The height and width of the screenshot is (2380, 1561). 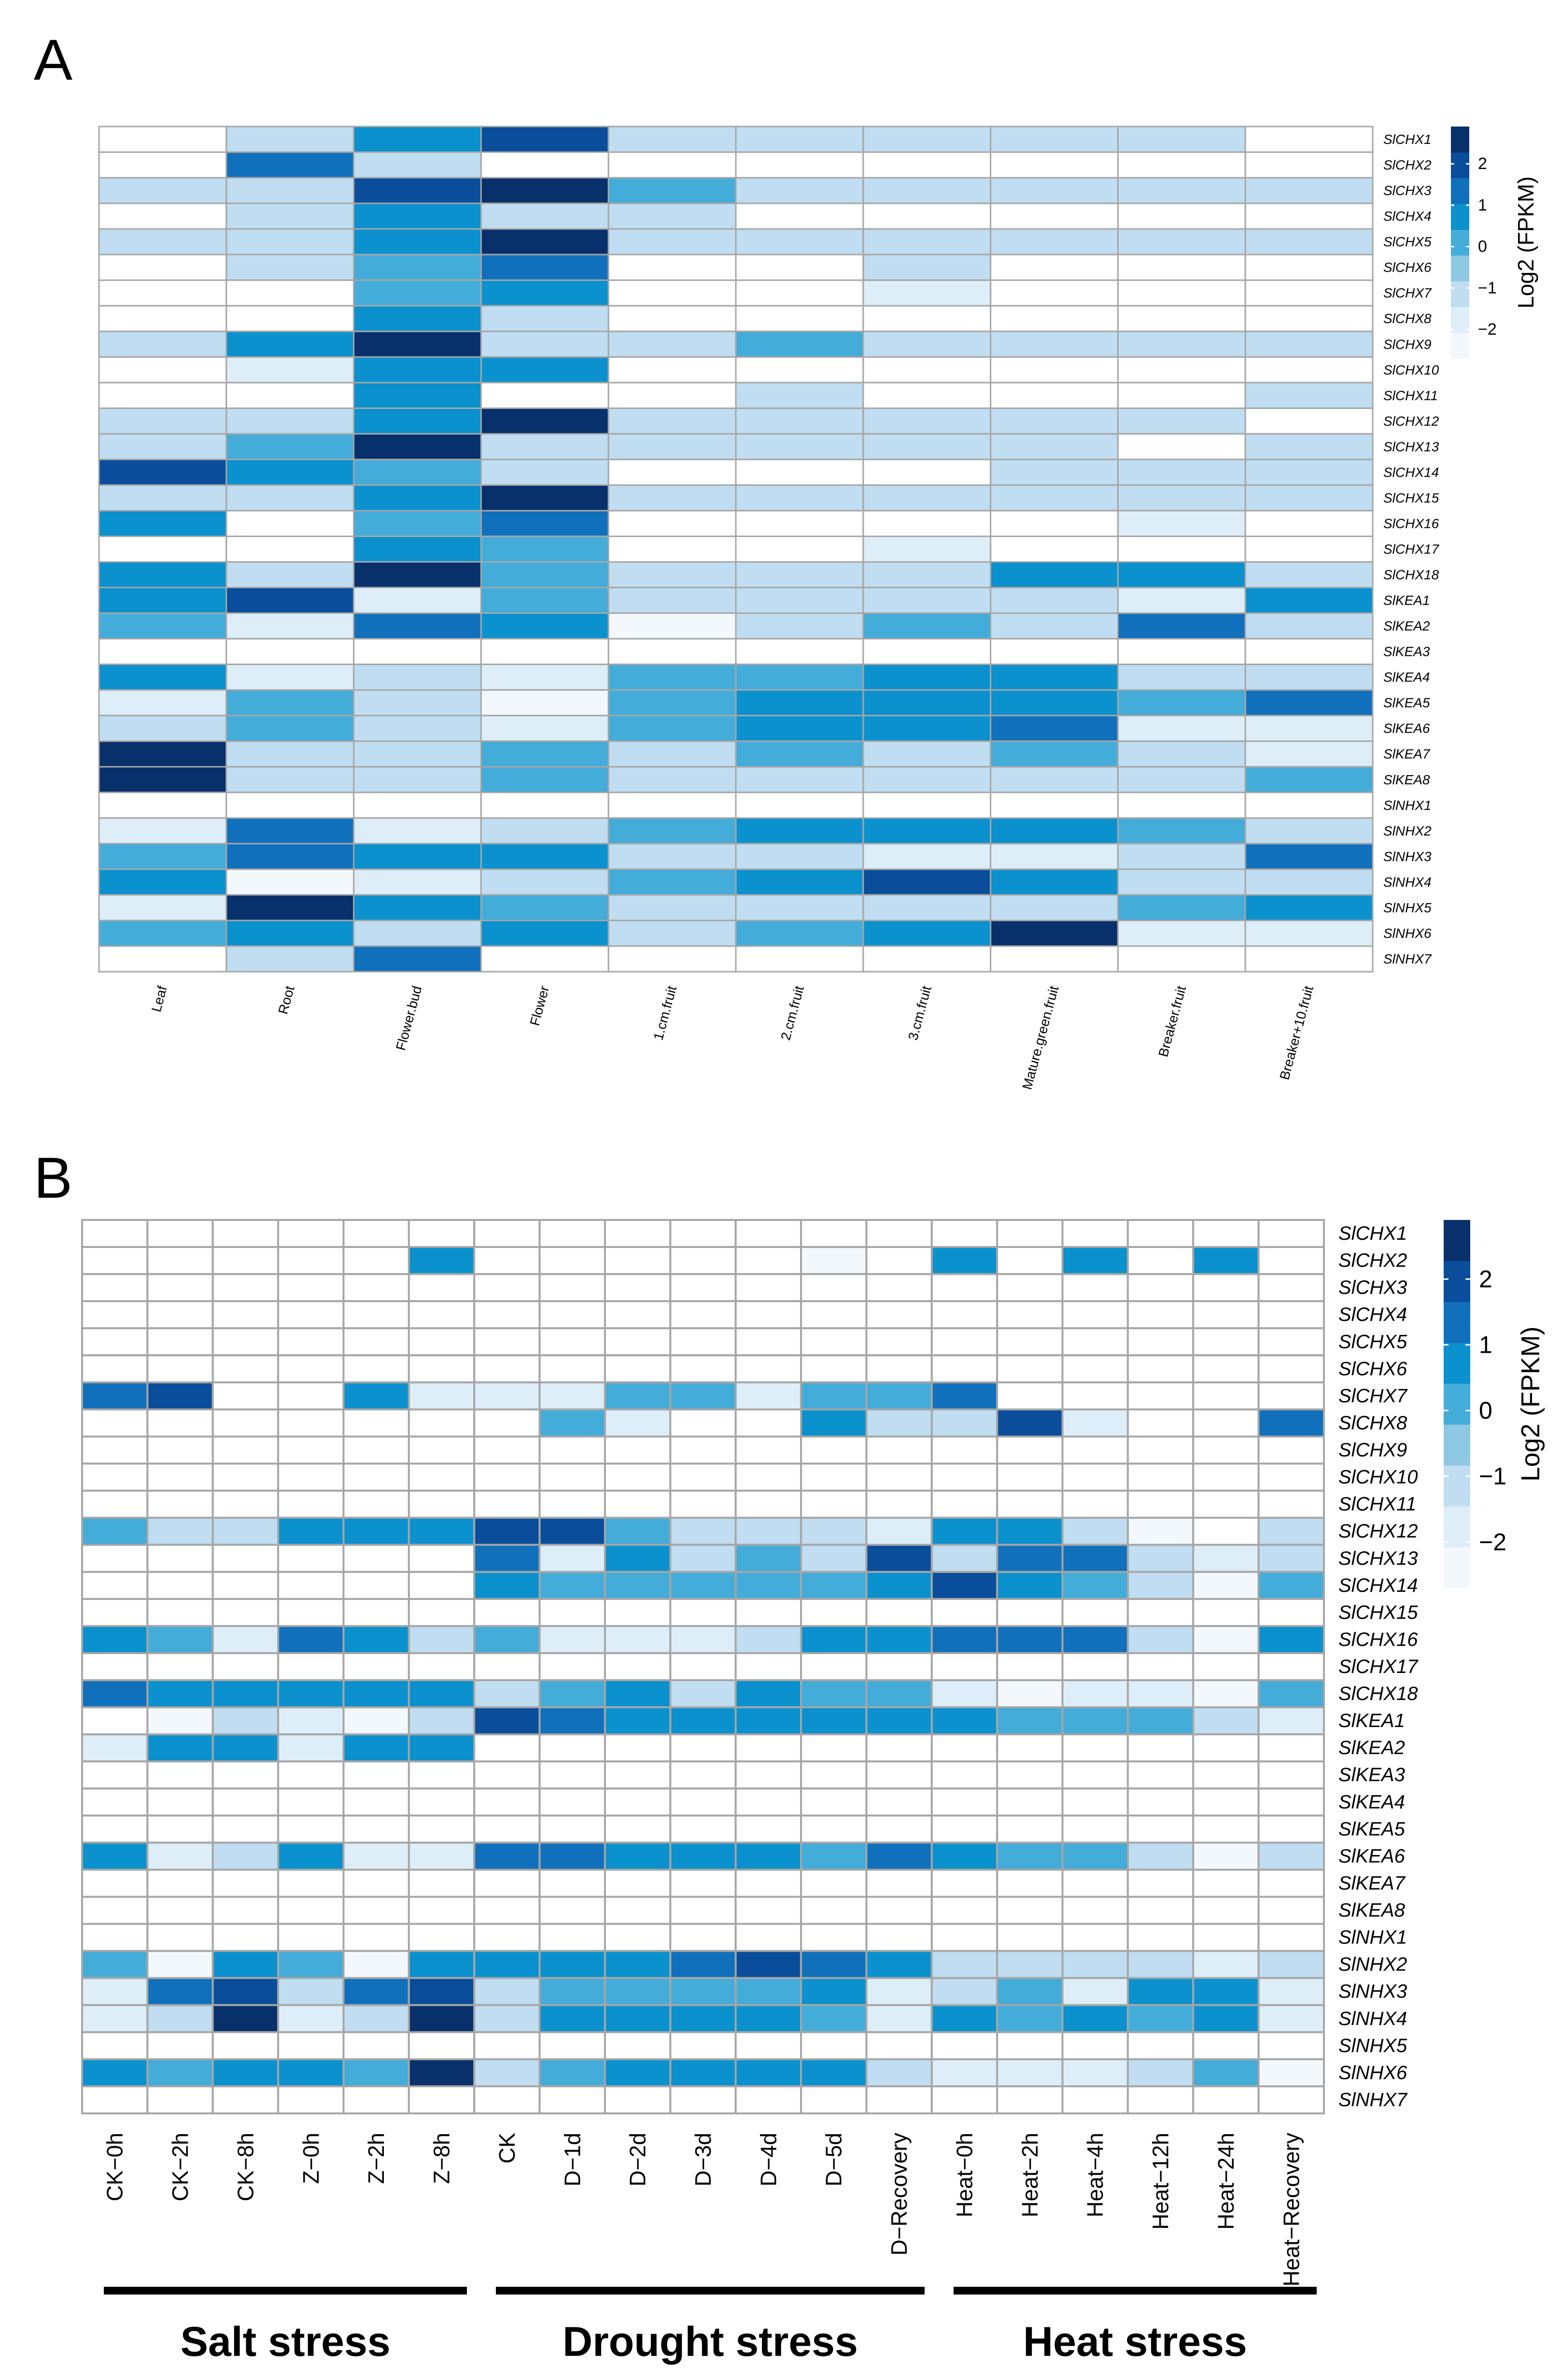 I want to click on colorbar-title: Log2 (FPKM), so click(x=1531, y=1404).